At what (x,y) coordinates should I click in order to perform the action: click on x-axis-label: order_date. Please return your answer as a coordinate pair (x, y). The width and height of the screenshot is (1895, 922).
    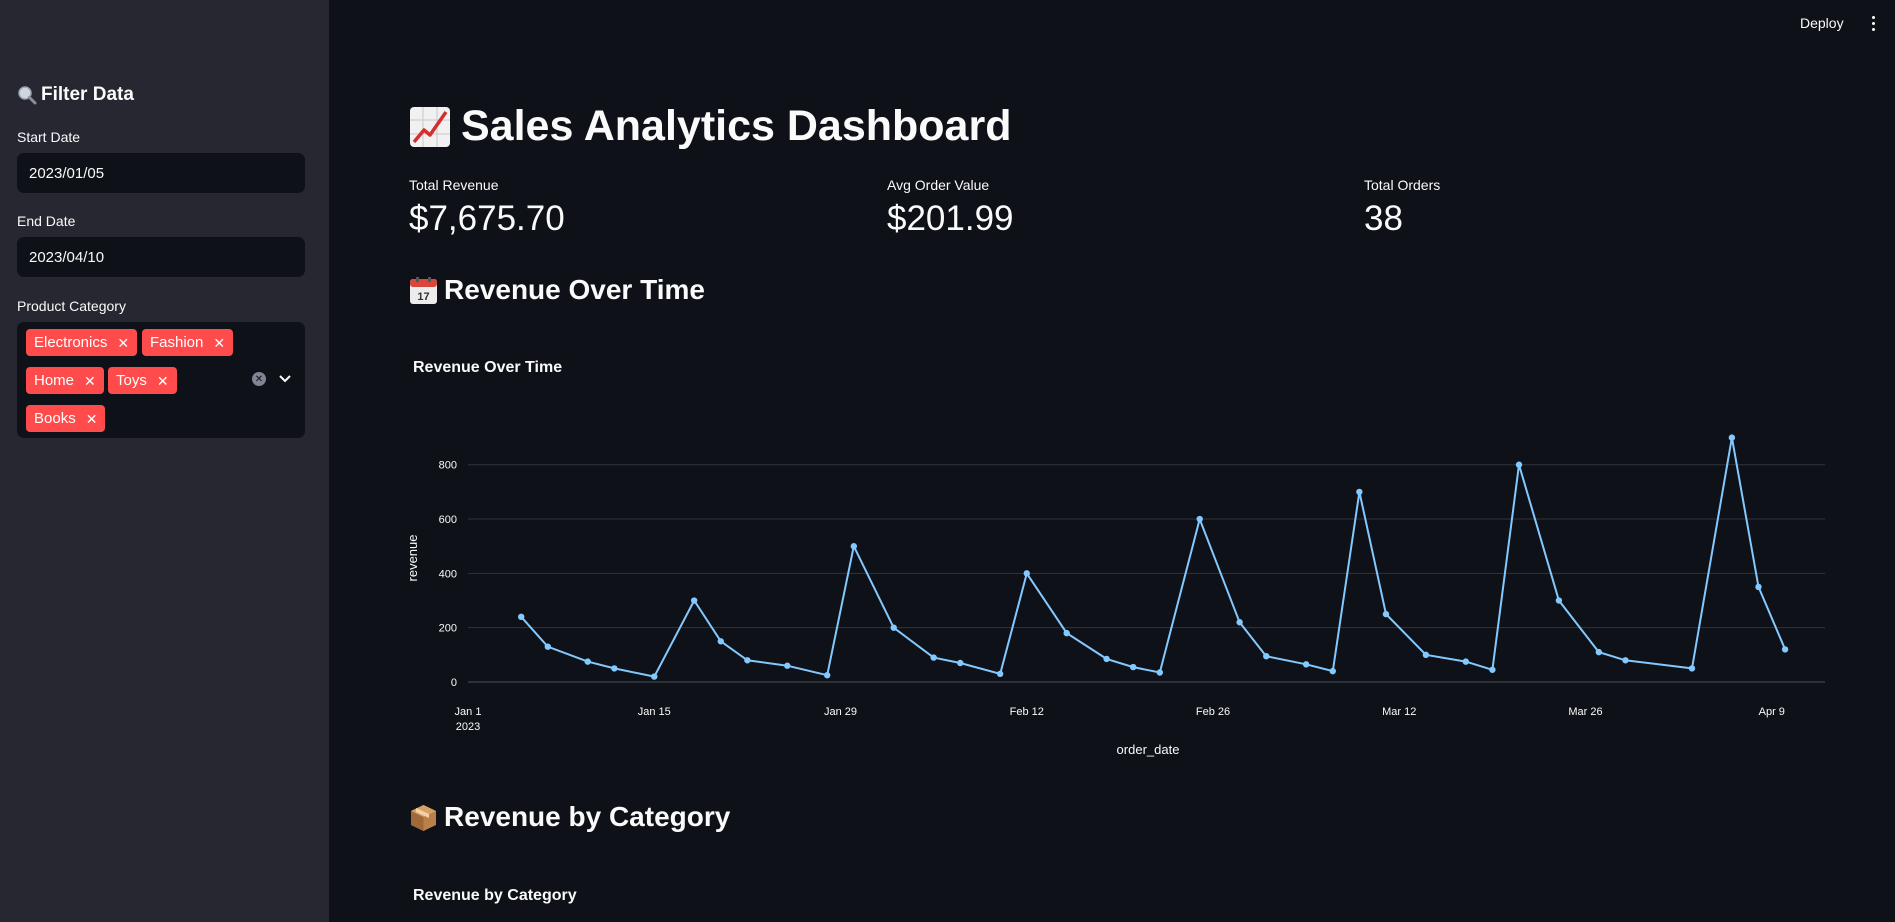
    Looking at the image, I should click on (1148, 749).